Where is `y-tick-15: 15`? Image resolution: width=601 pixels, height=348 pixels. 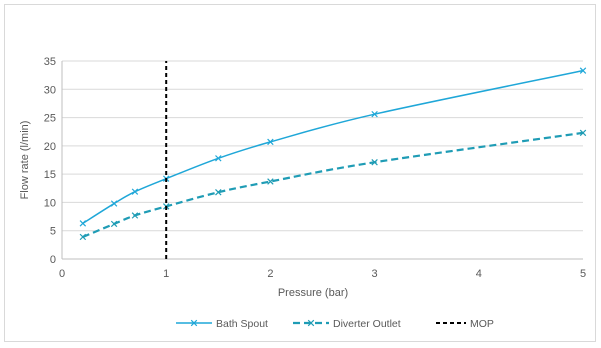
y-tick-15: 15 is located at coordinates (50, 175).